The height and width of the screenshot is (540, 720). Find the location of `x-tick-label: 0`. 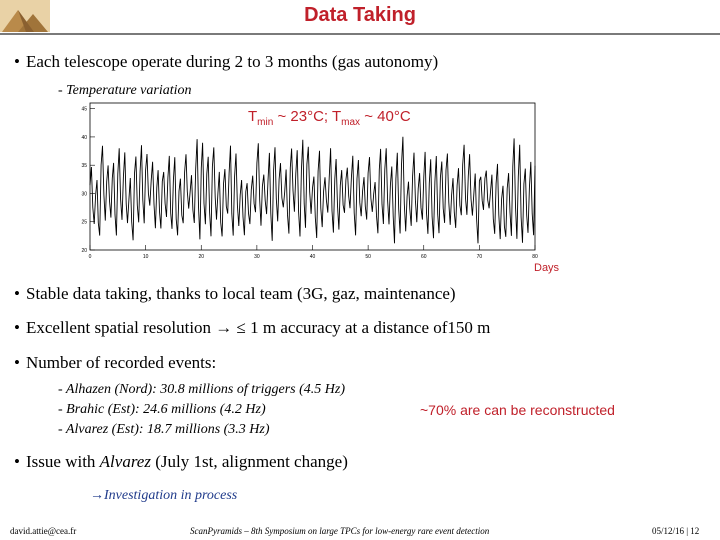

x-tick-label: 0 is located at coordinates (90, 257).